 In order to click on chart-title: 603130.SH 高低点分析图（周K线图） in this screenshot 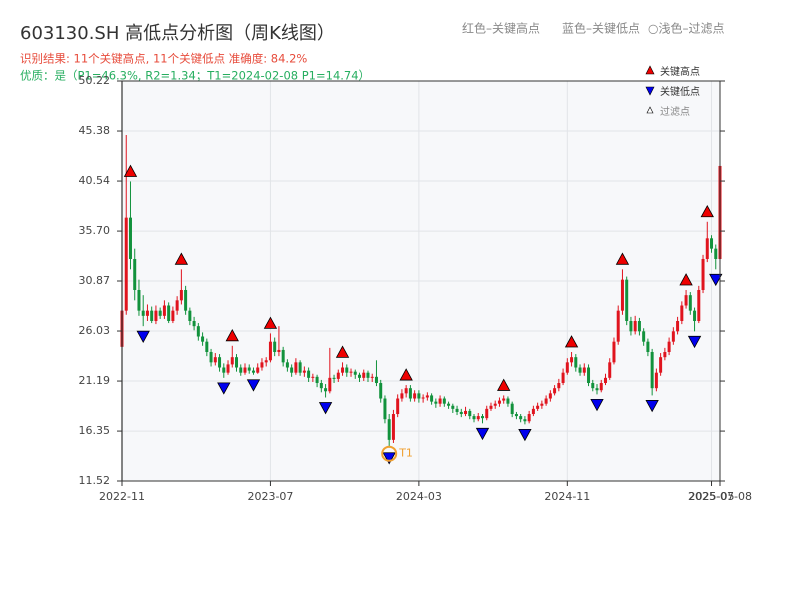, I will do `click(177, 33)`.